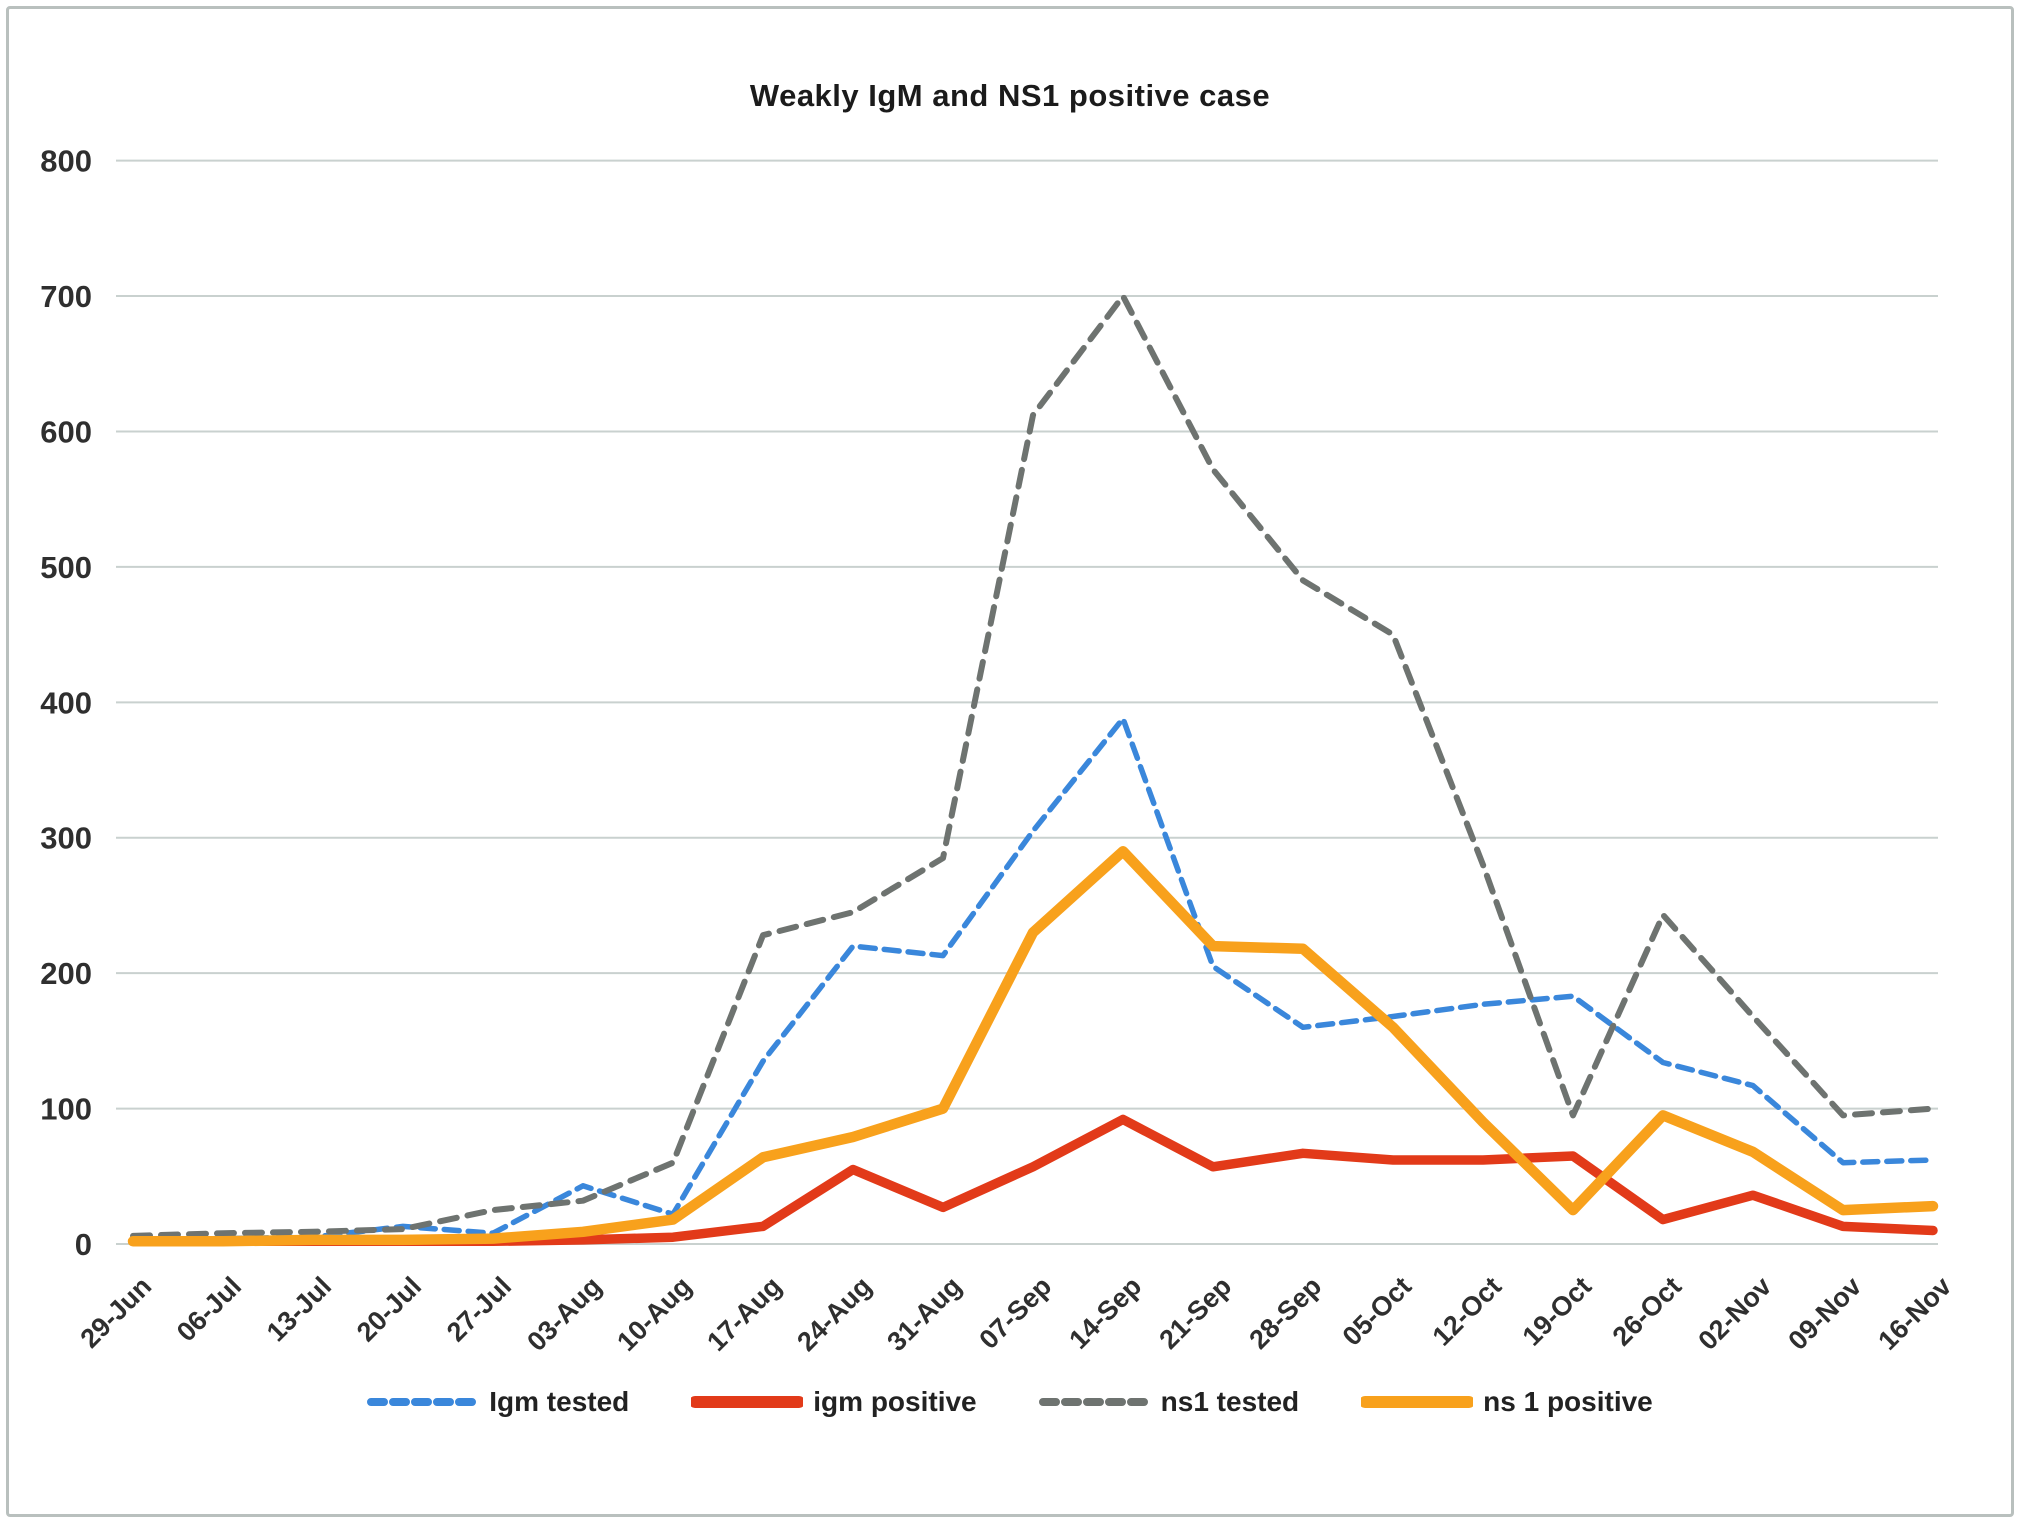  Describe the element at coordinates (66, 567) in the screenshot. I see `y-axis-tick-label: 500` at that location.